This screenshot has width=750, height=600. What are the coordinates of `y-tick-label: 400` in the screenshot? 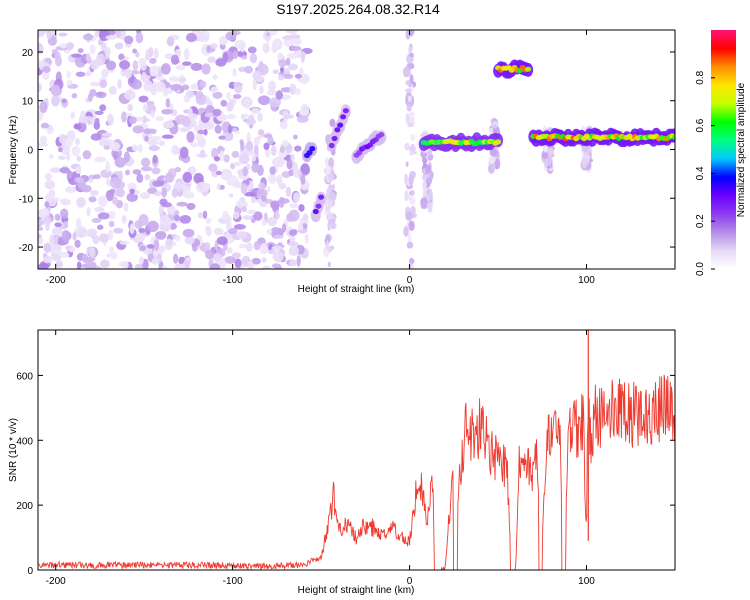 It's located at (24, 441).